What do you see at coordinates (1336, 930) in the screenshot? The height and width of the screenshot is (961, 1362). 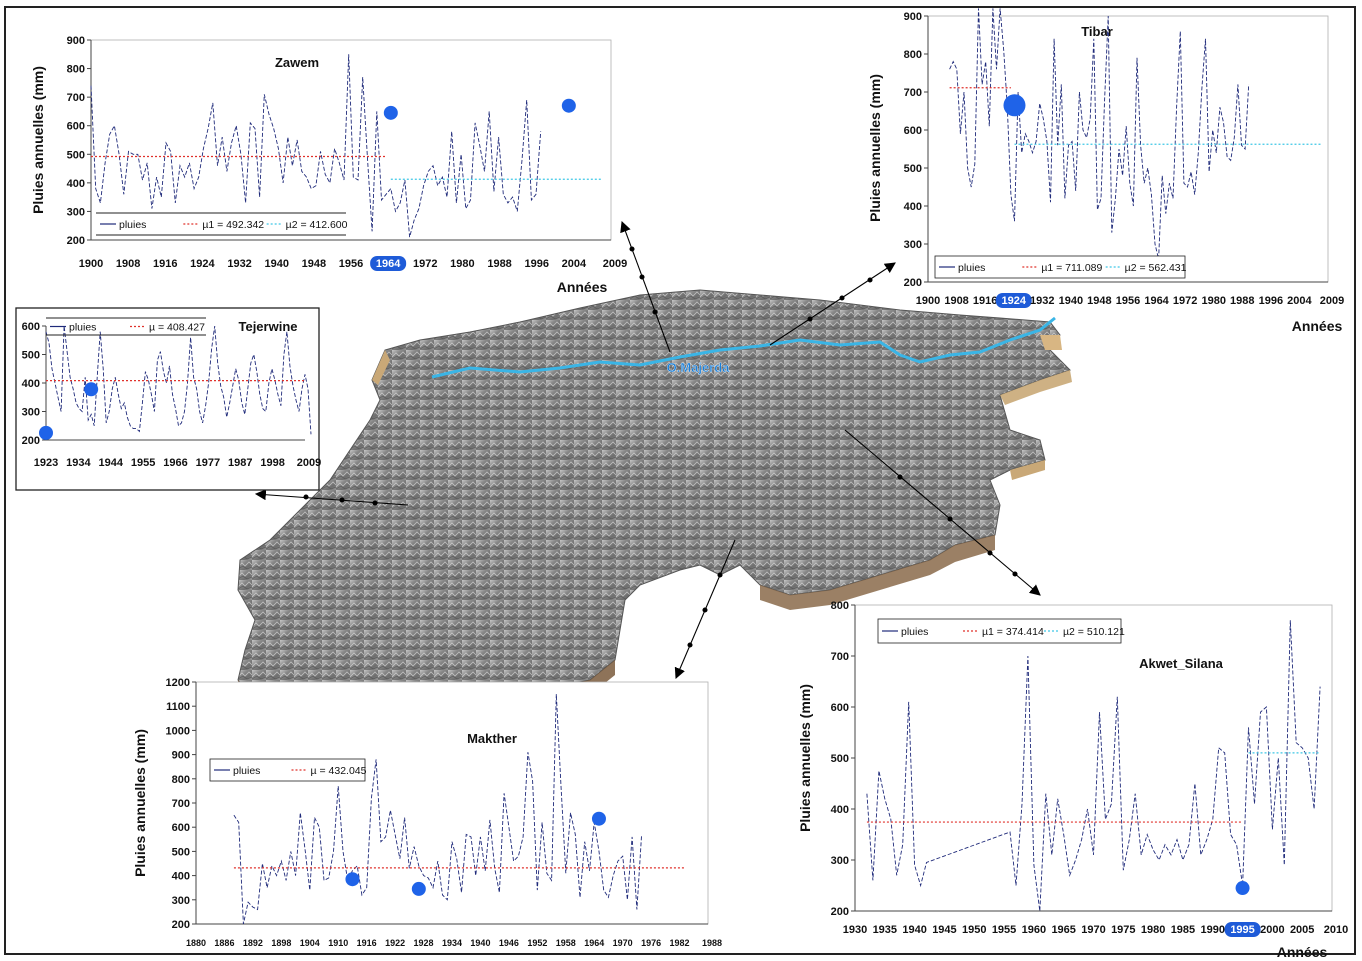 I see `x-tick-label: 2010` at bounding box center [1336, 930].